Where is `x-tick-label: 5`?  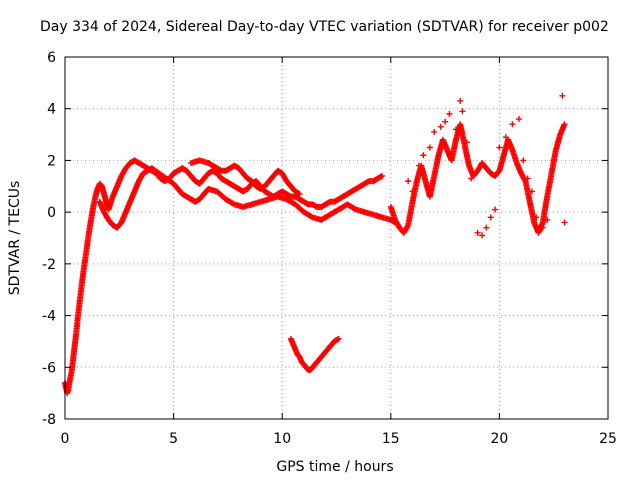 x-tick-label: 5 is located at coordinates (173, 439).